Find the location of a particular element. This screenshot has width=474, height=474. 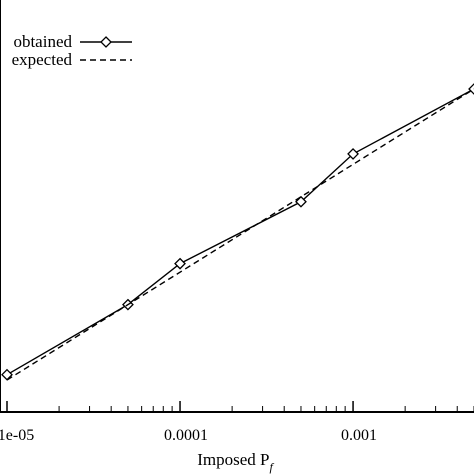

x-ticks is located at coordinates (240, 406).